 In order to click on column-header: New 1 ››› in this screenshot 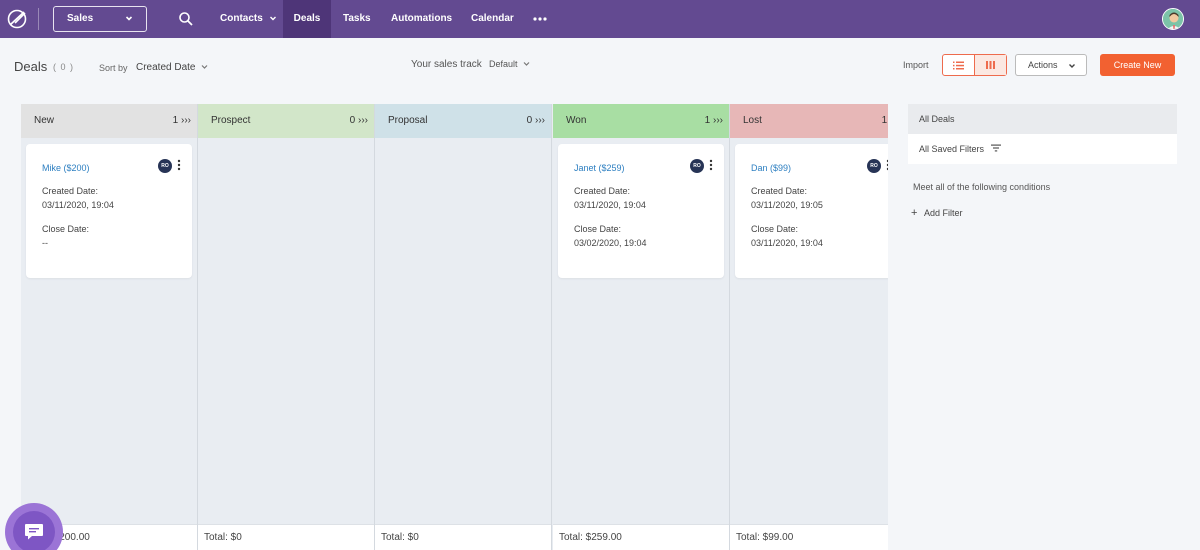, I will do `click(109, 121)`.